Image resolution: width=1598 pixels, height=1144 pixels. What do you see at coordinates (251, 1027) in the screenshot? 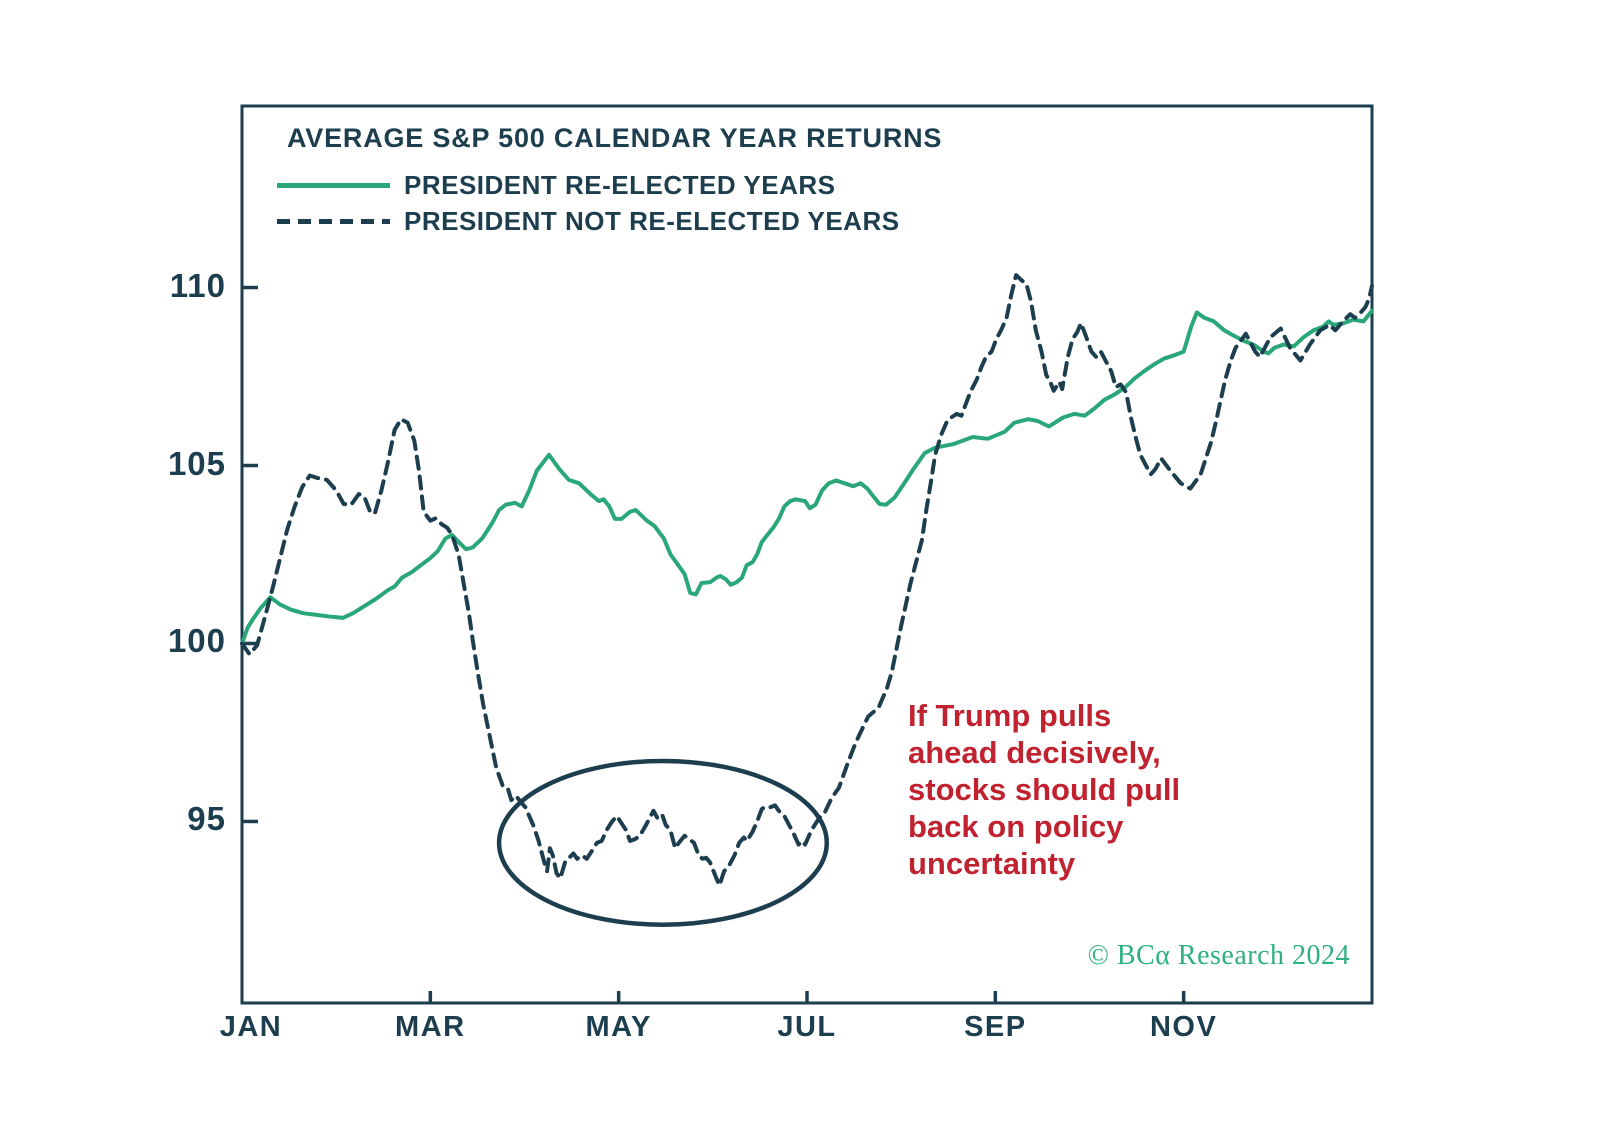
I see `x-tick-label-jan: JAN` at bounding box center [251, 1027].